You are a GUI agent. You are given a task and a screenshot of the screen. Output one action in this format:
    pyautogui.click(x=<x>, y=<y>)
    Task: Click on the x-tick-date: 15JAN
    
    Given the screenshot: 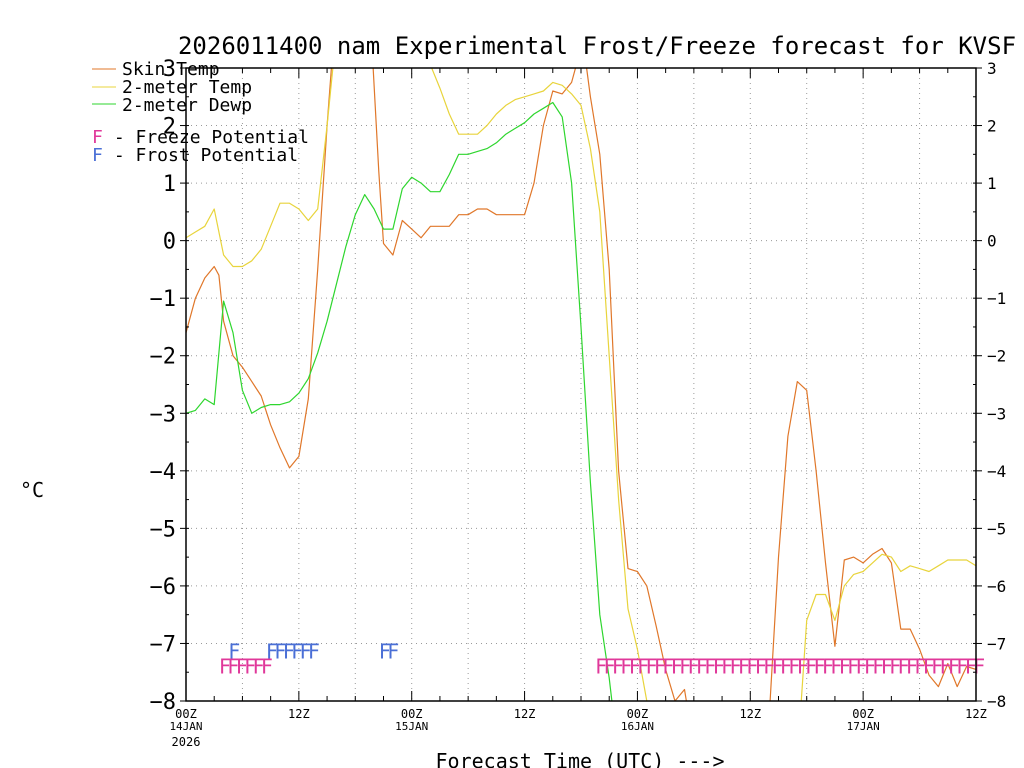 What is the action you would take?
    pyautogui.click(x=411, y=726)
    